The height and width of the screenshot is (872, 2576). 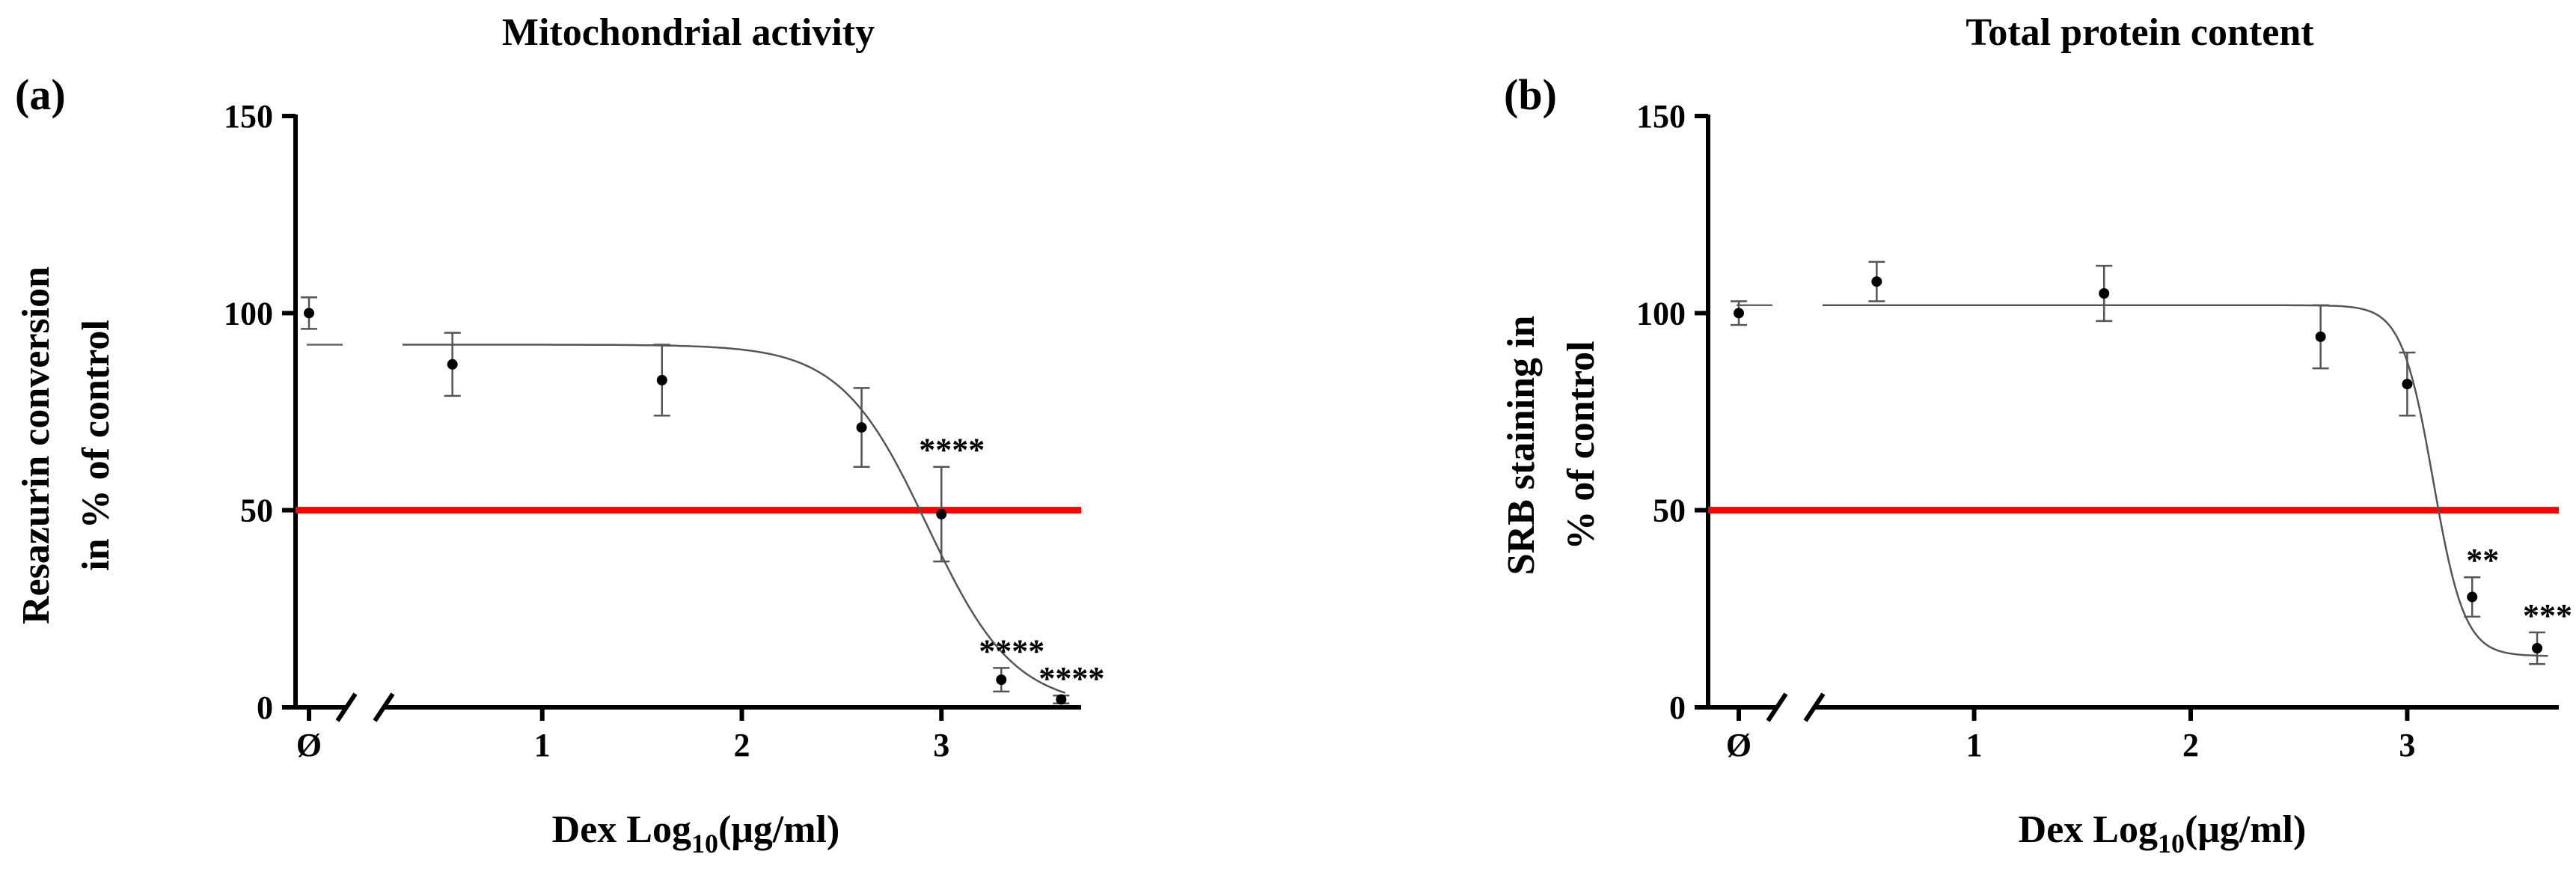 I want to click on y-axis-label-line2: in % of control, so click(x=96, y=446).